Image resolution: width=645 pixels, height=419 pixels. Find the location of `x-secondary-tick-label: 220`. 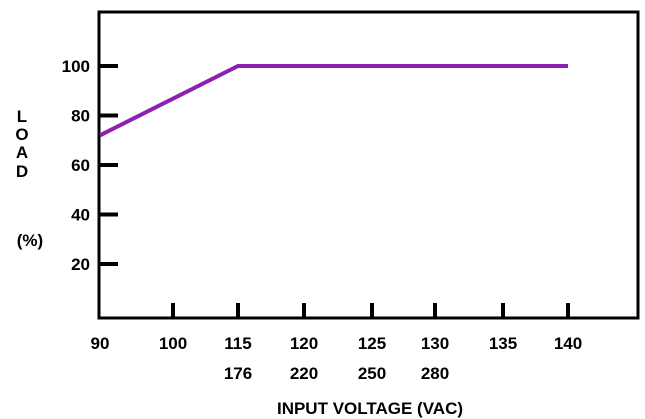

x-secondary-tick-label: 220 is located at coordinates (304, 373).